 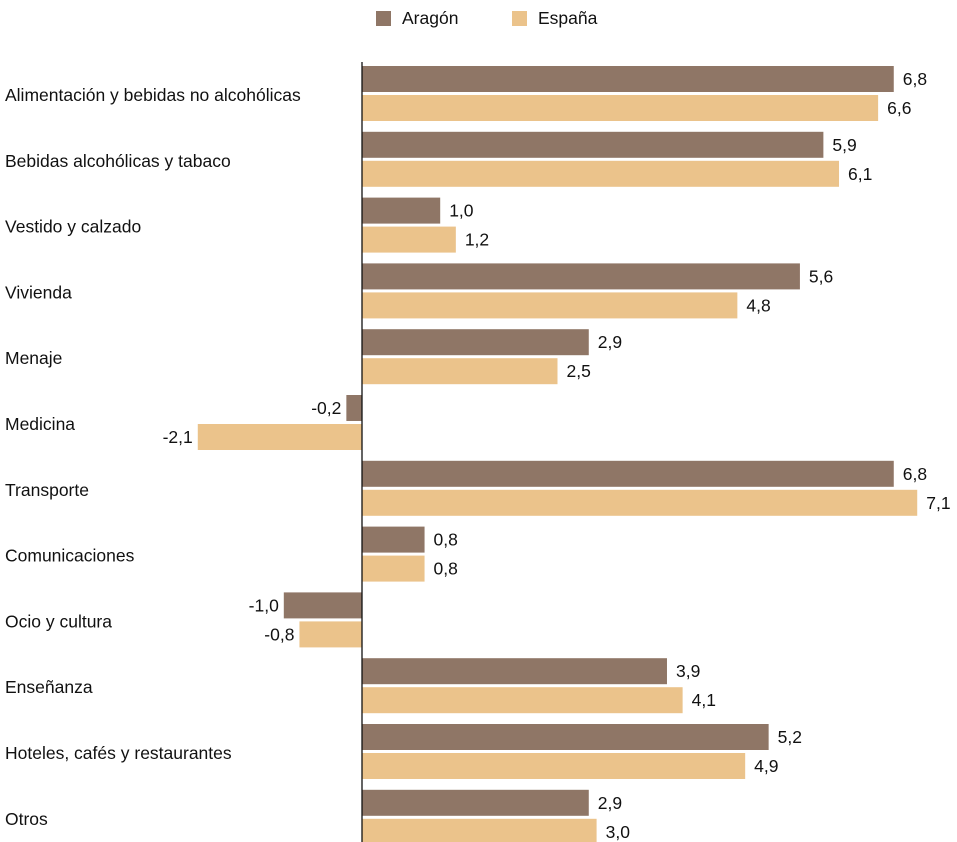 What do you see at coordinates (118, 753) in the screenshot?
I see `category-label: Hoteles, cafés y restaurantes` at bounding box center [118, 753].